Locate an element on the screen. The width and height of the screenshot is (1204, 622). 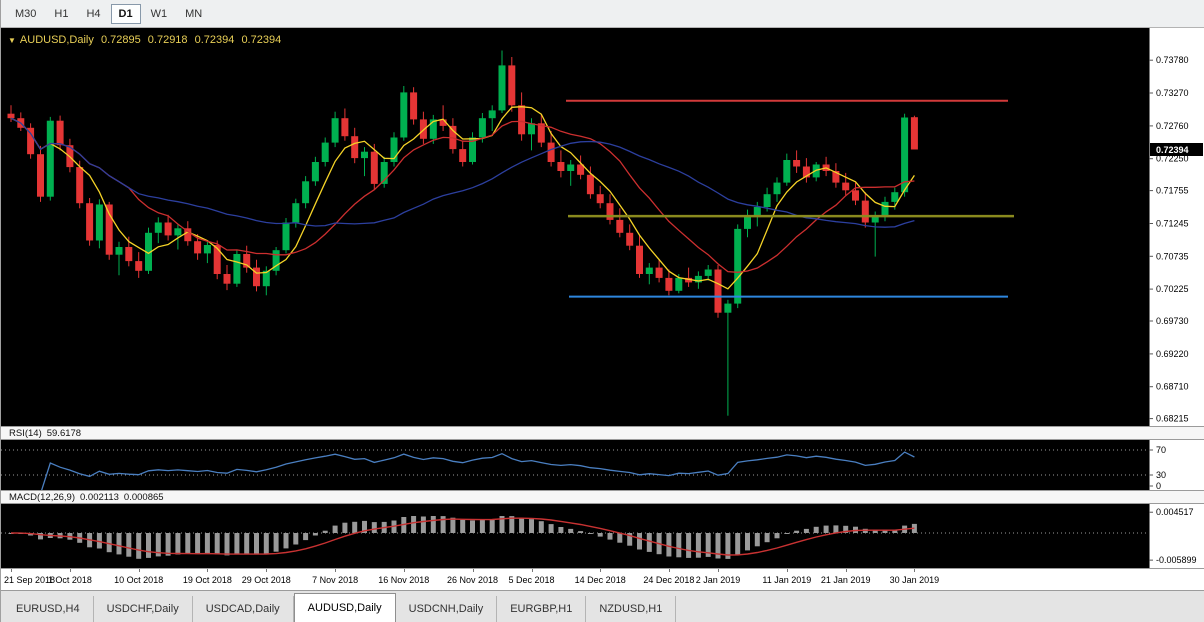
chart-symbol: AUDUSD,Daily is located at coordinates (56, 40).